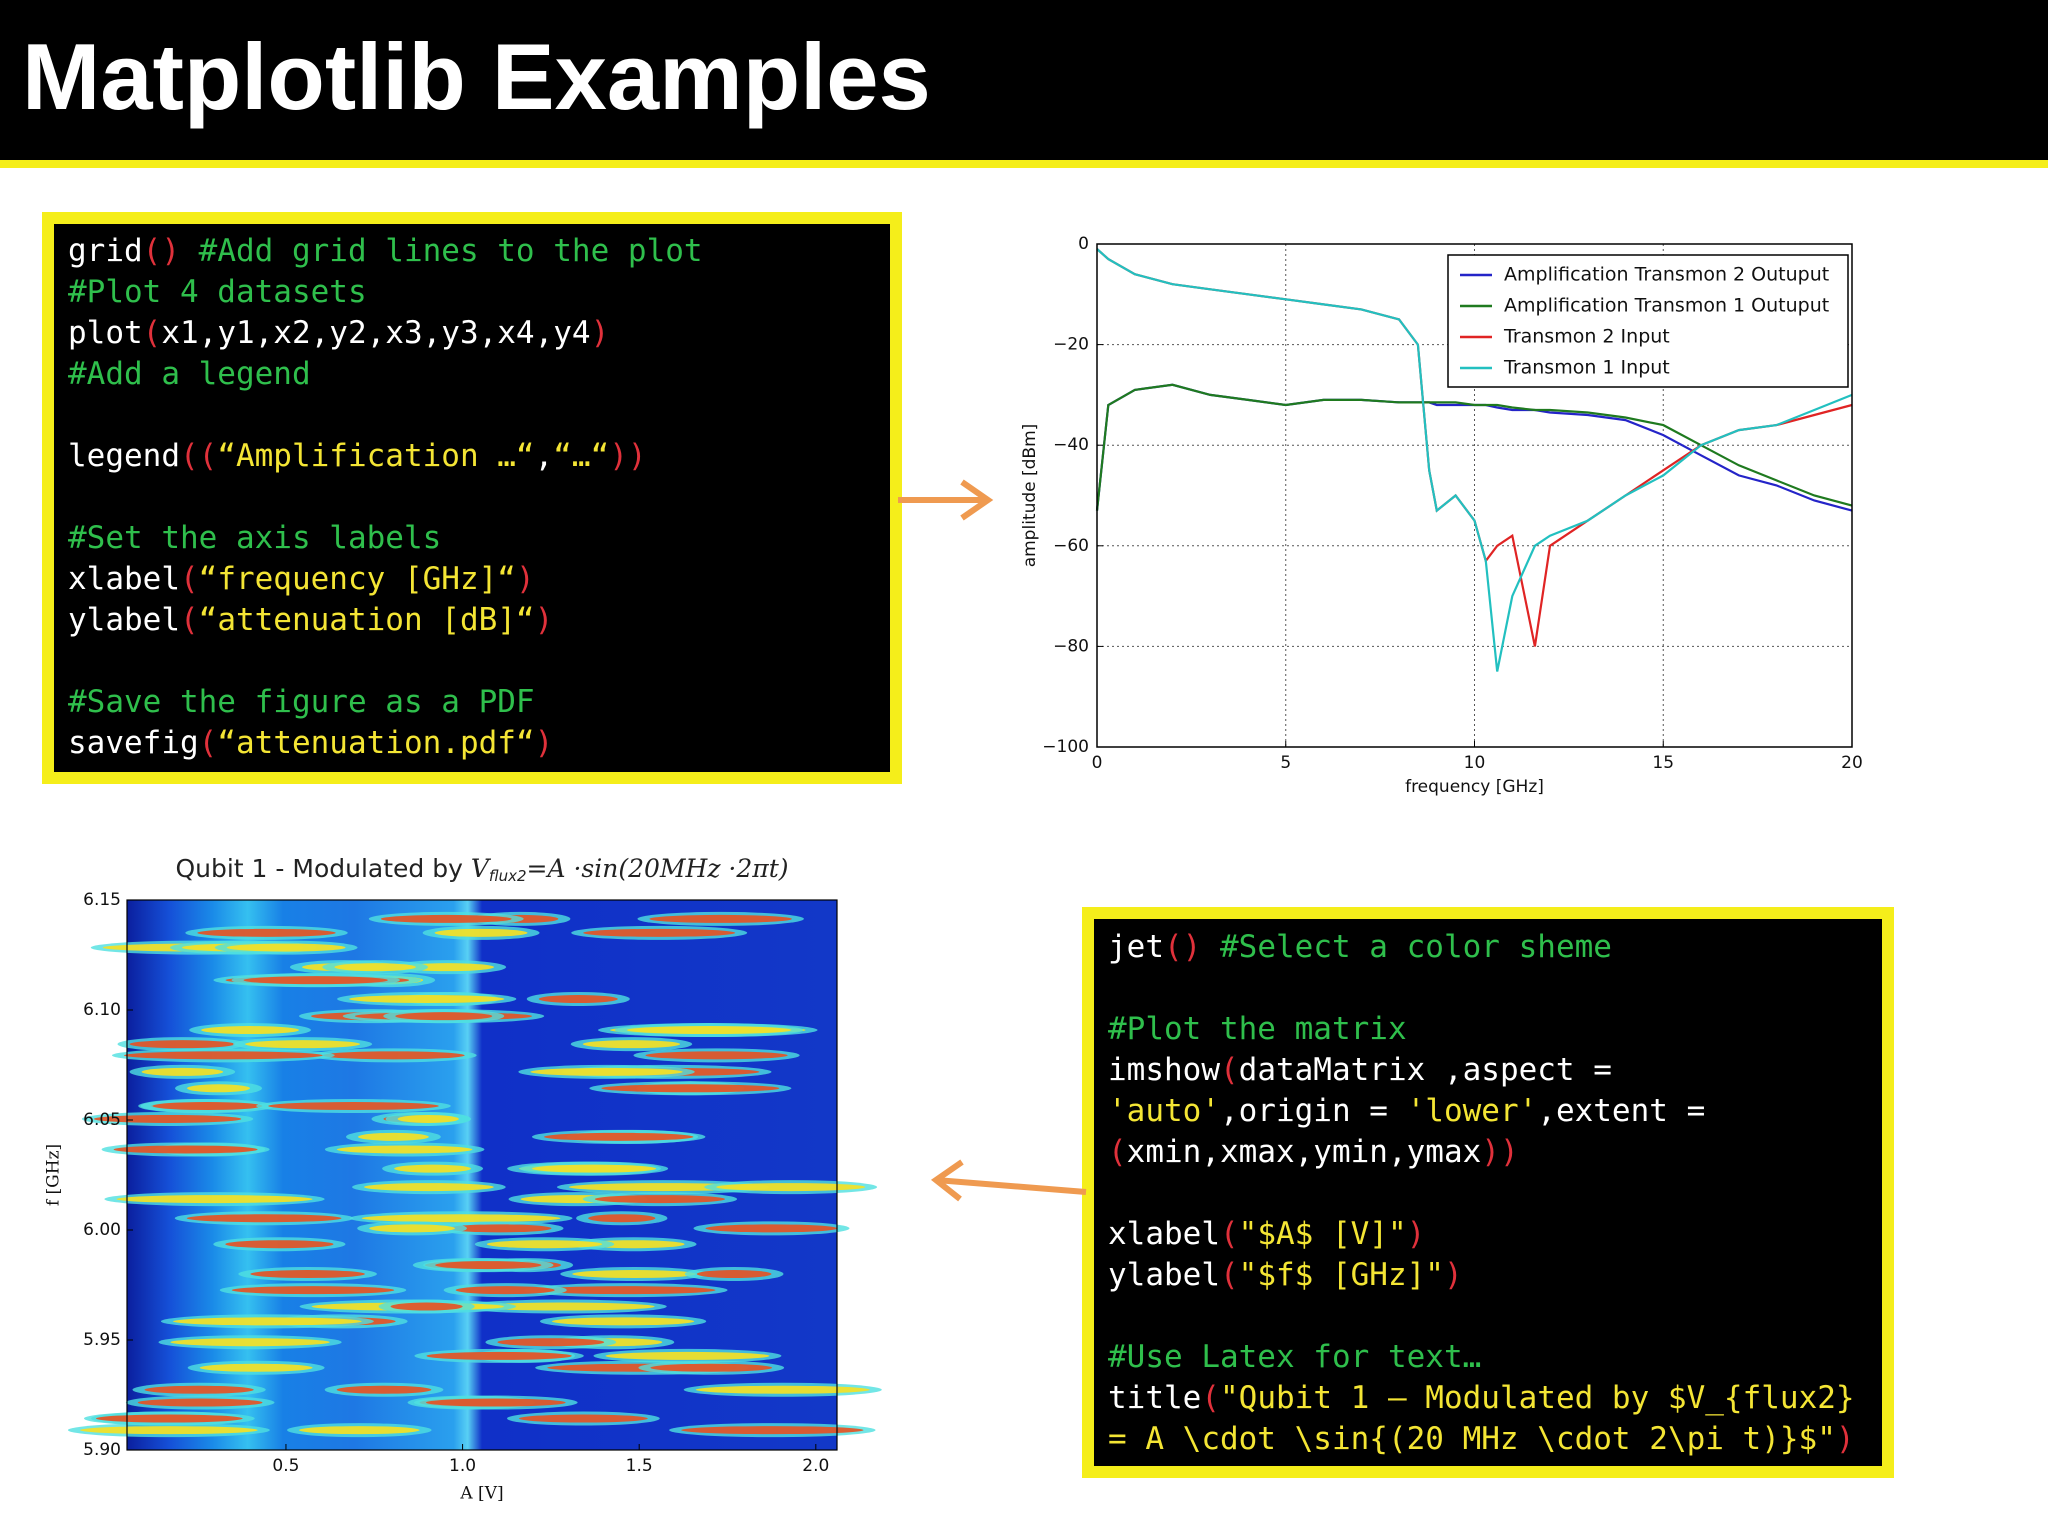 The image size is (2048, 1536). Describe the element at coordinates (508, 876) in the screenshot. I see `title-part: flux2` at that location.